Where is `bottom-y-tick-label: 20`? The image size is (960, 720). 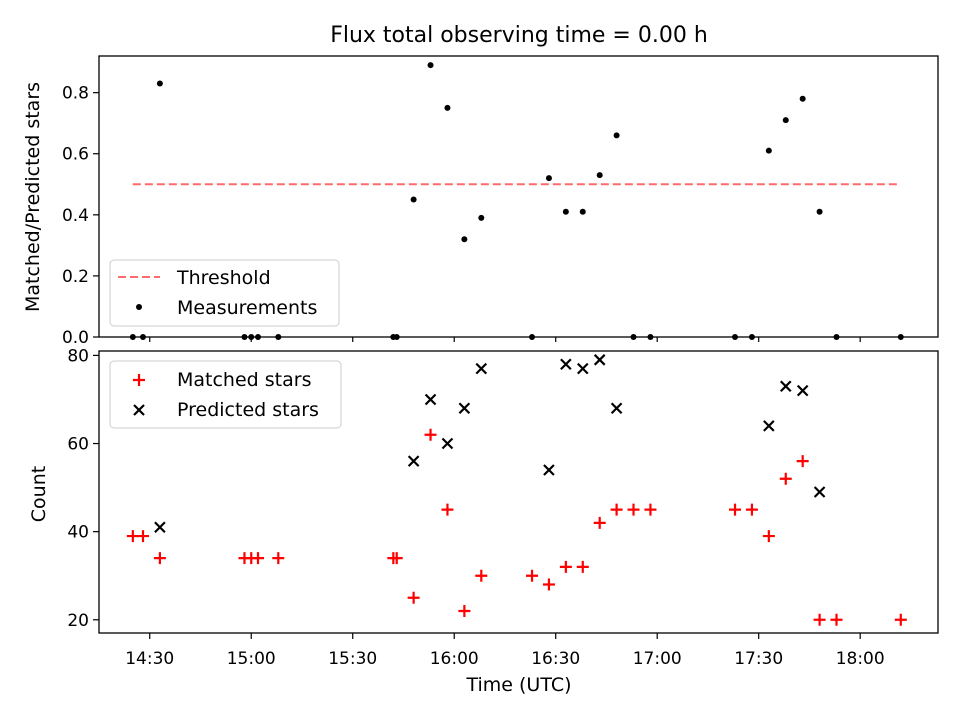
bottom-y-tick-label: 20 is located at coordinates (78, 621).